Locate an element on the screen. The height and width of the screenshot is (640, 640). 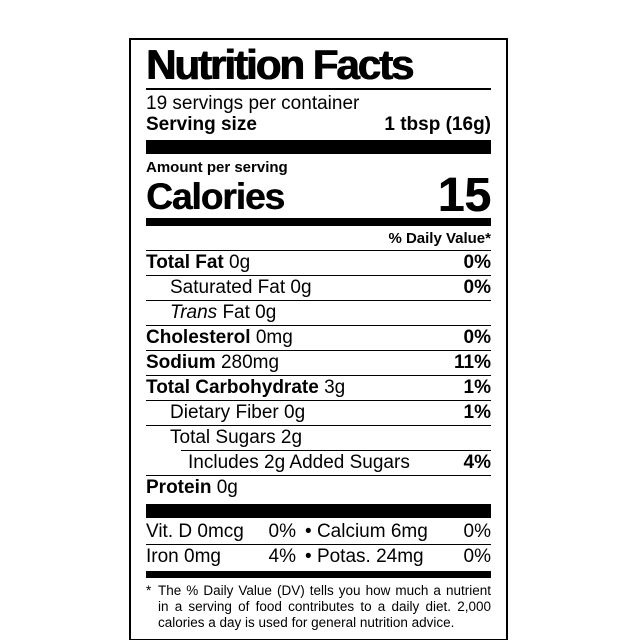
micronutrient-row-iron-potassium: Iron 0mg 4% • Potas. 24mg 0% is located at coordinates (318, 556).